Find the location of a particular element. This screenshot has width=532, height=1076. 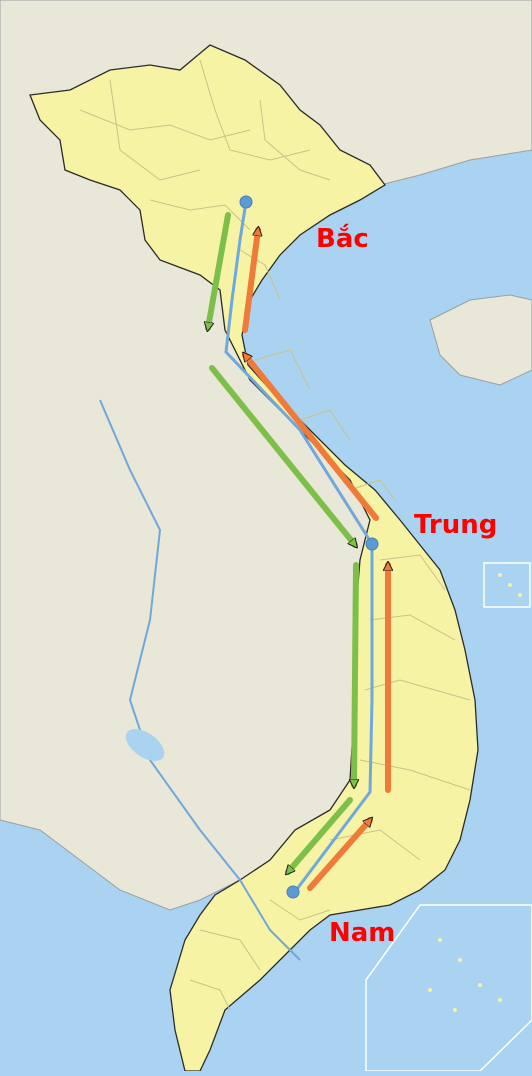

hainan-island is located at coordinates (480, 340).